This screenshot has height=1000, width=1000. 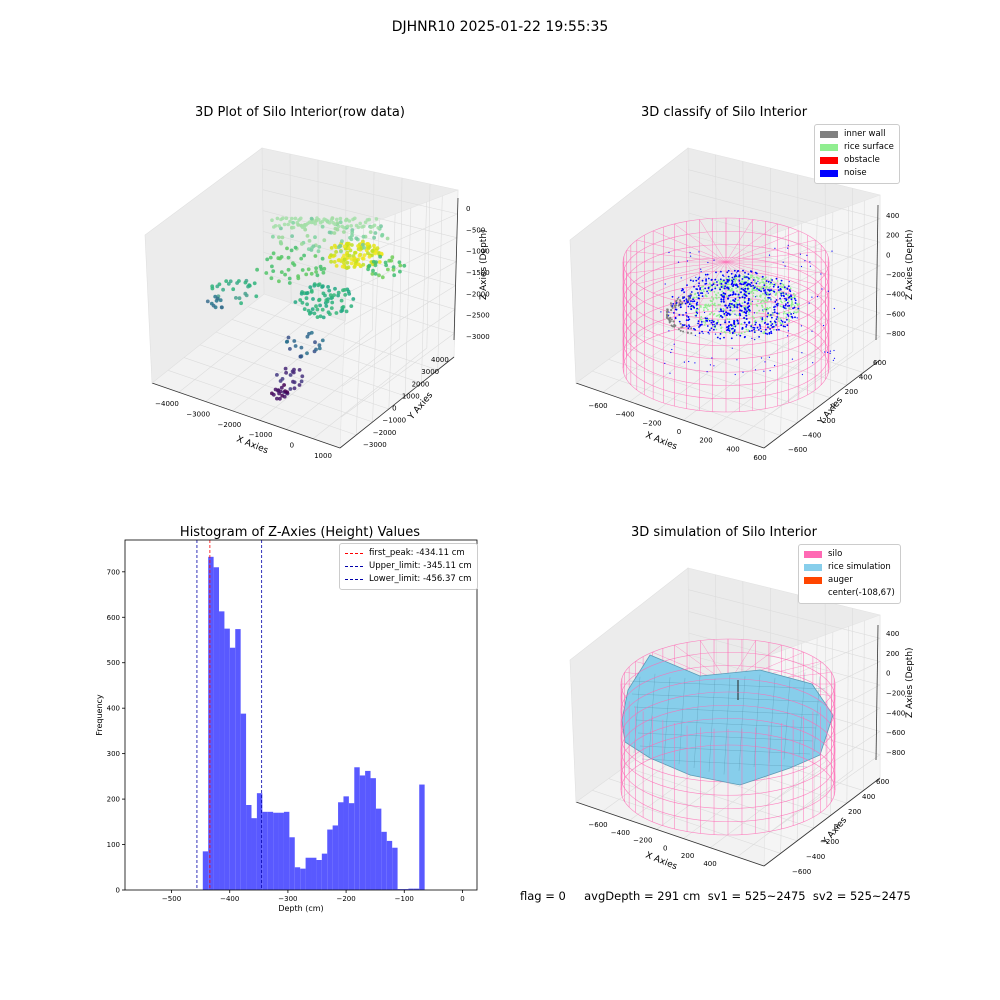 I want to click on legend-item-lower-limit: Lower_limit: -456.37 cm, so click(x=408, y=579).